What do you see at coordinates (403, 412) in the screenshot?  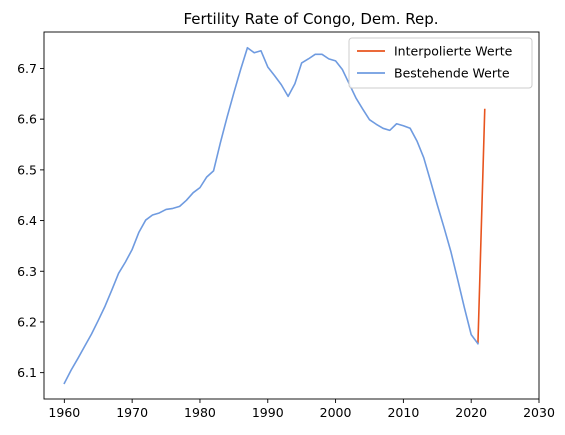 I see `x-tick-label: 2010` at bounding box center [403, 412].